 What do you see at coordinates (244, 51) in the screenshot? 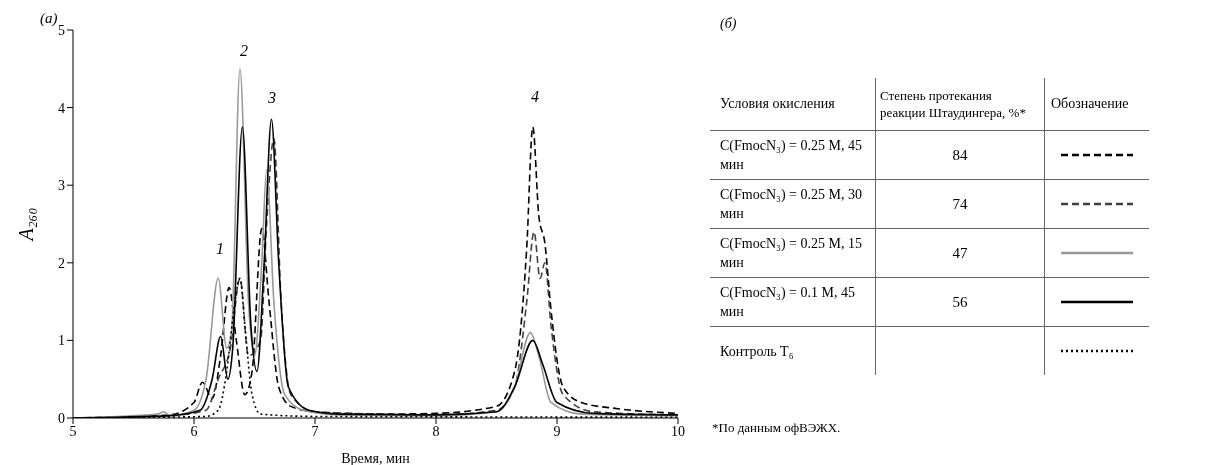
I see `annotation: 2` at bounding box center [244, 51].